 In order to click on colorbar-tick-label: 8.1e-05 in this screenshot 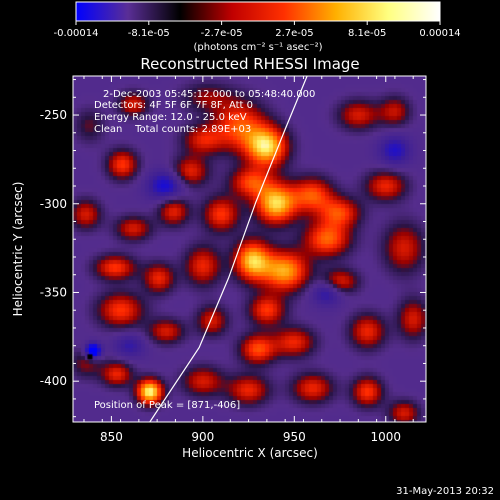, I will do `click(367, 33)`.